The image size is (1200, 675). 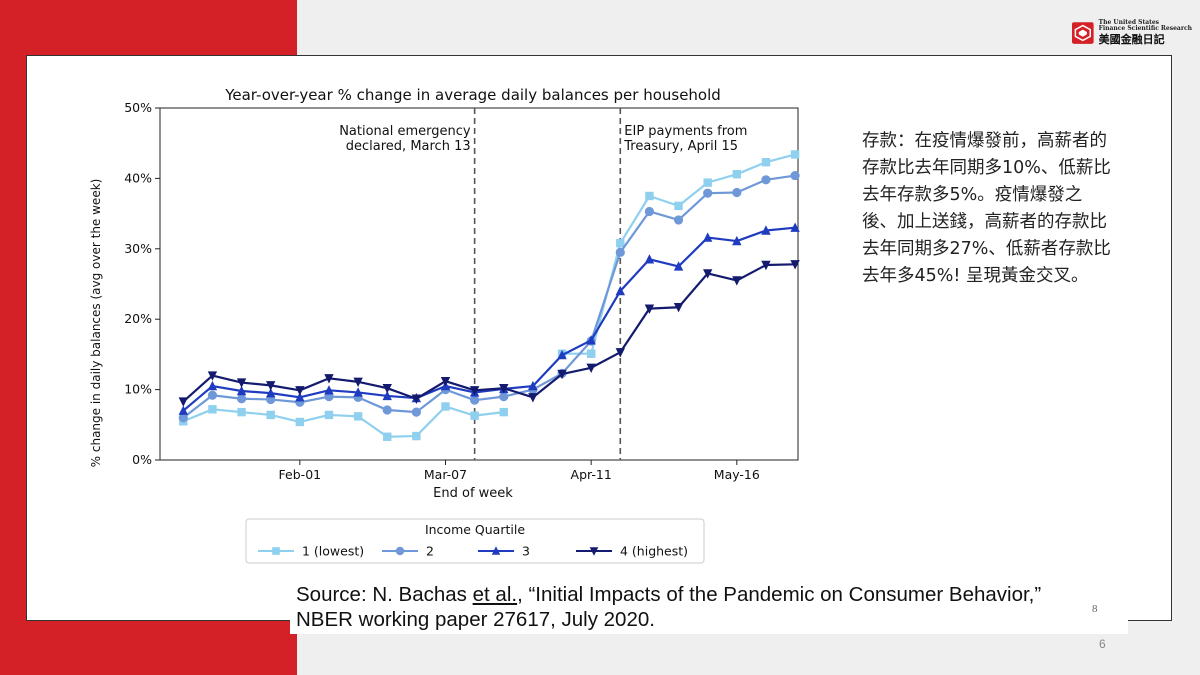 I want to click on y-tick-label: 10%, so click(x=138, y=389).